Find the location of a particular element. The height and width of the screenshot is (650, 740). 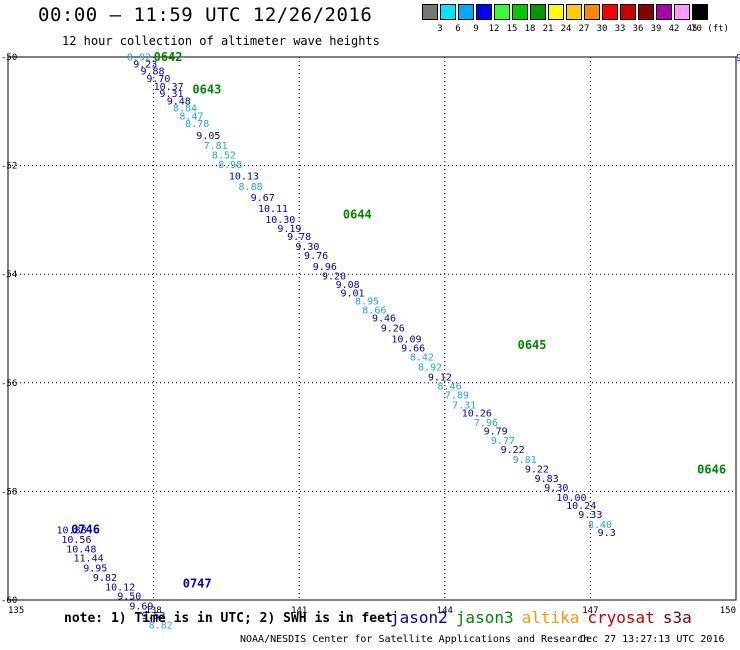

wave-height-label: 10.09 is located at coordinates (406, 339).